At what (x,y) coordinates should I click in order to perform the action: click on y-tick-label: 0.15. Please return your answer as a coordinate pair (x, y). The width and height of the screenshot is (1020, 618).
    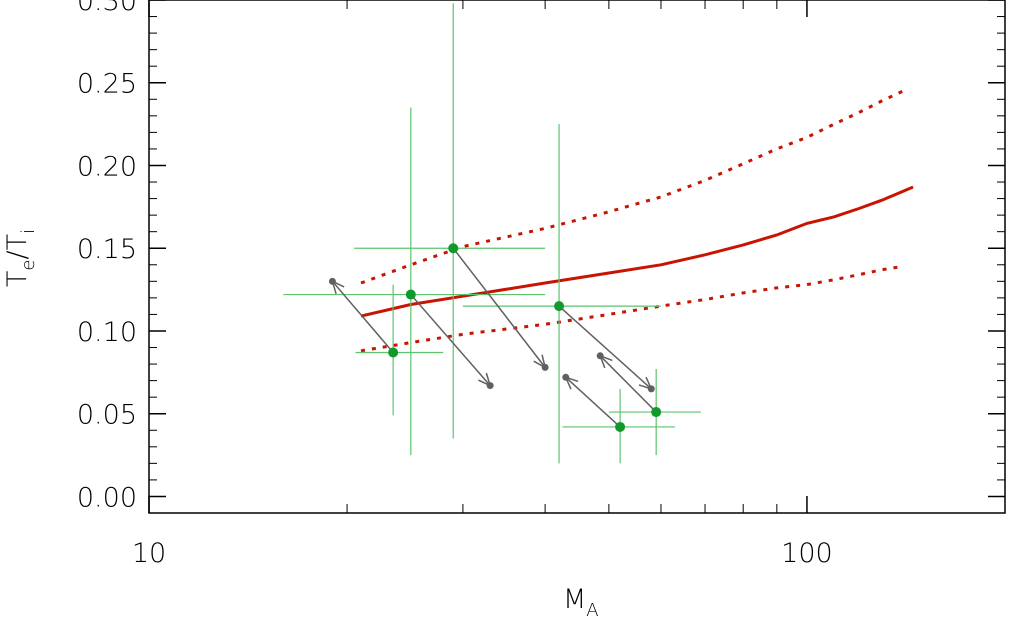
    Looking at the image, I should click on (107, 249).